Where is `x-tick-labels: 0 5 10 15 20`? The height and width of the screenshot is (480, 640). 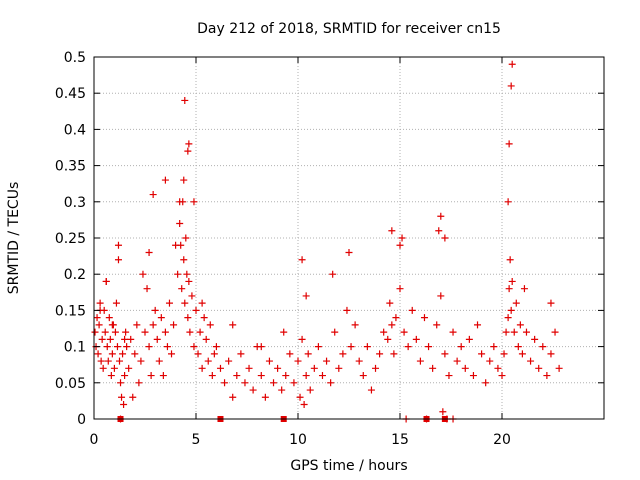
x-tick-labels: 0 5 10 15 20 is located at coordinates (300, 440).